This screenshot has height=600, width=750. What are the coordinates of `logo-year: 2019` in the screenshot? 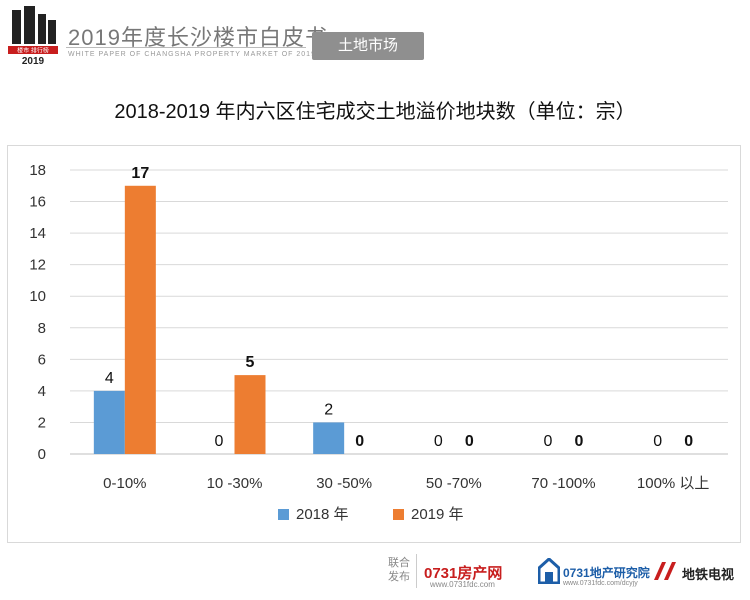 It's located at (33, 61).